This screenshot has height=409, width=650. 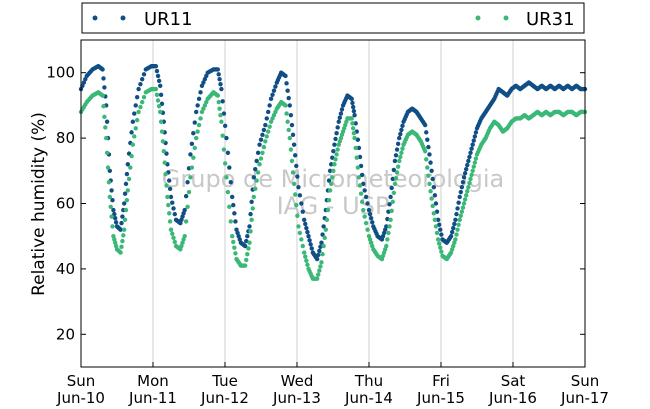 I want to click on legend-marker-ur31, so click(x=506, y=18).